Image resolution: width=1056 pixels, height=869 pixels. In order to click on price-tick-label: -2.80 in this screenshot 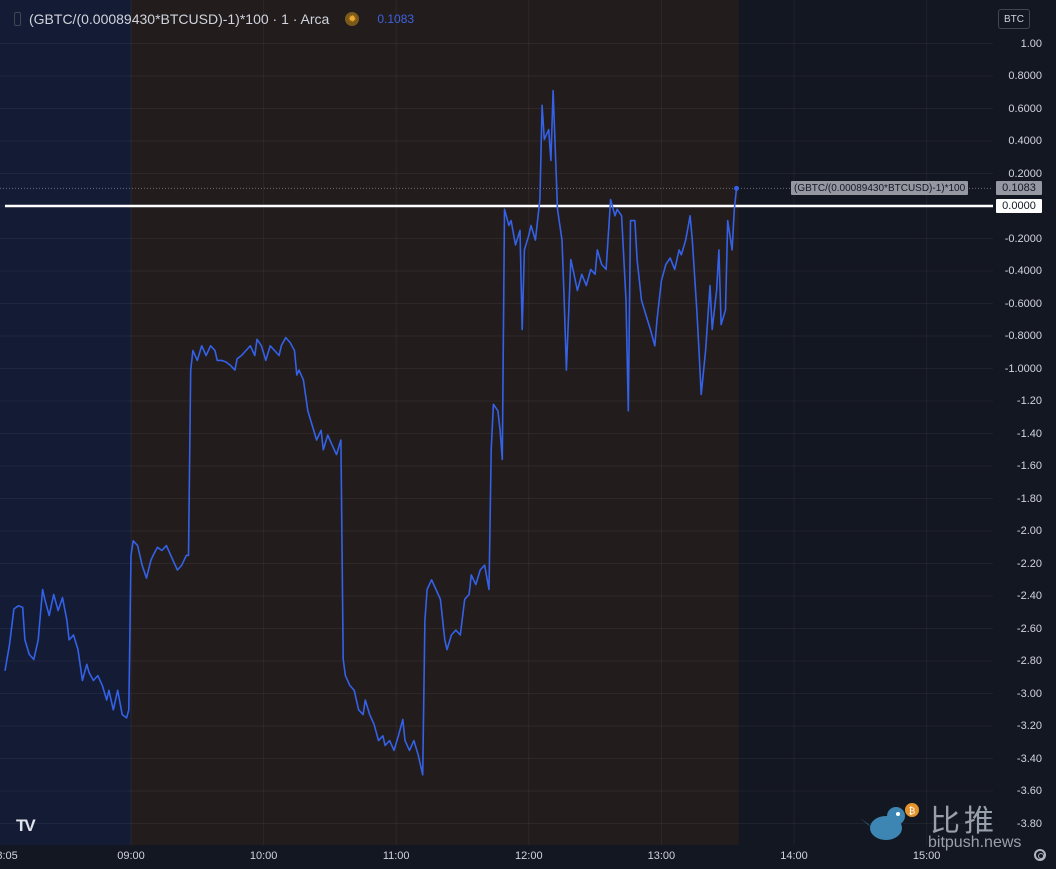, I will do `click(1029, 661)`.